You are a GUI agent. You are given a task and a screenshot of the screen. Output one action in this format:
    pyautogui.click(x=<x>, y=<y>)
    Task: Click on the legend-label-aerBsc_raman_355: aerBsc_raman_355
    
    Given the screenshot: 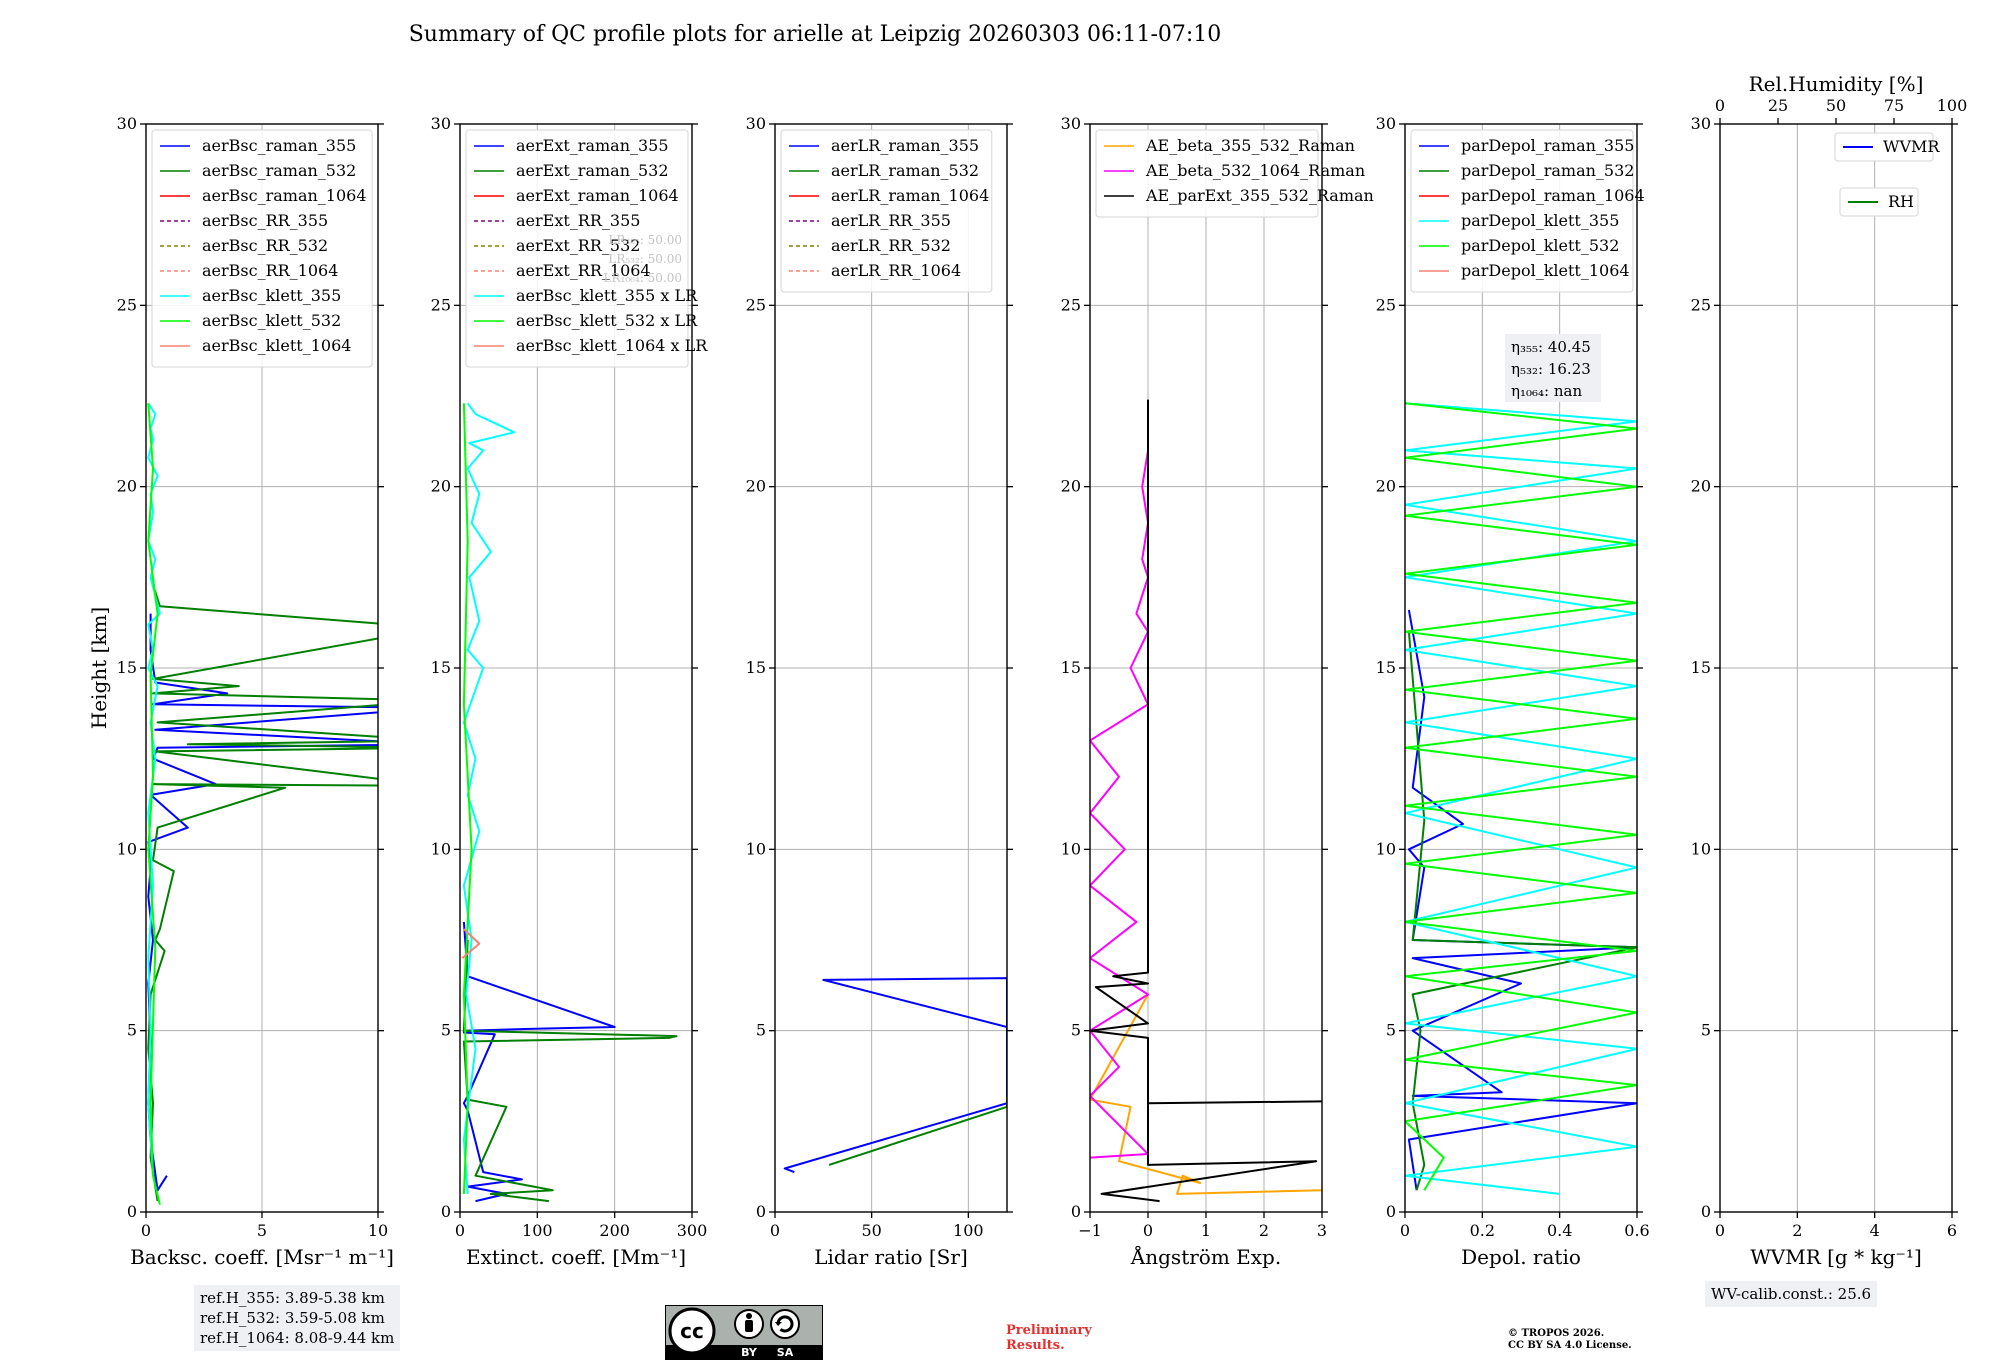 What is the action you would take?
    pyautogui.click(x=279, y=145)
    